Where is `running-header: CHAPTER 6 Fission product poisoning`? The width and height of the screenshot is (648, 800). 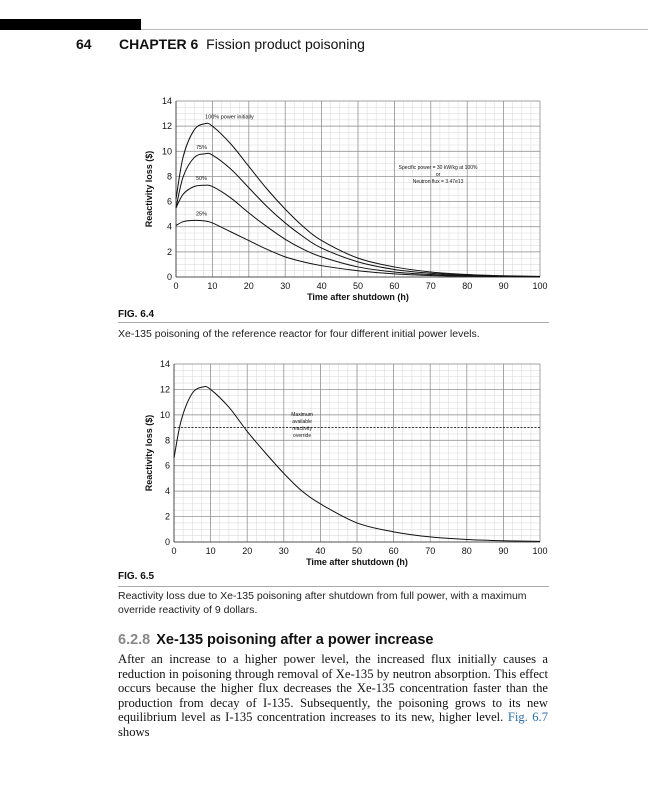 running-header: CHAPTER 6 Fission product poisoning is located at coordinates (242, 44).